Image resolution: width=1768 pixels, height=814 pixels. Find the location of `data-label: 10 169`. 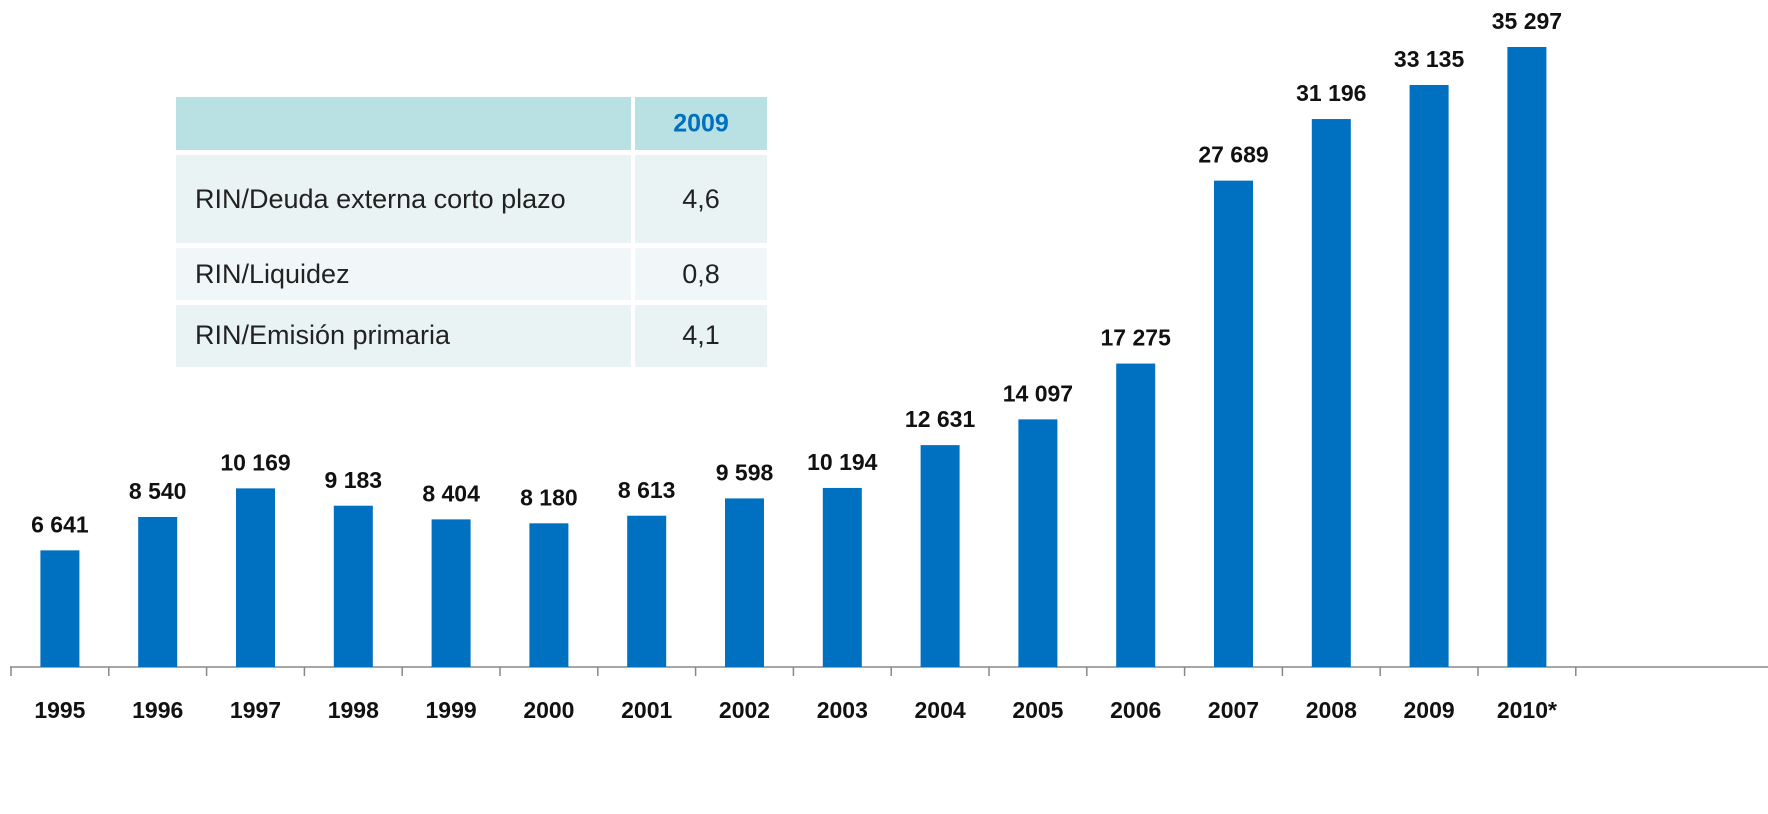

data-label: 10 169 is located at coordinates (255, 462).